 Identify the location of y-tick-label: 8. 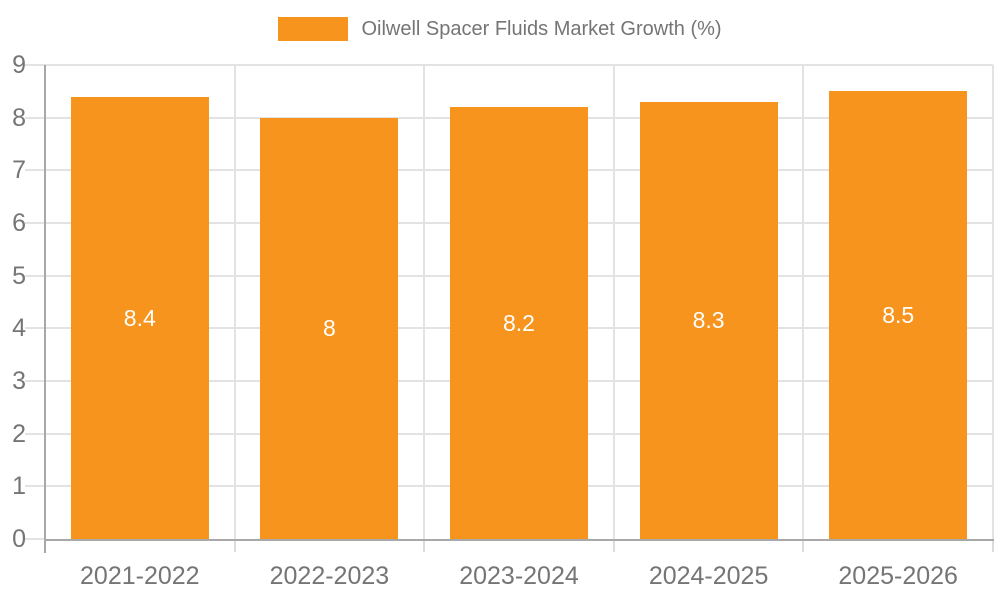
(19, 117).